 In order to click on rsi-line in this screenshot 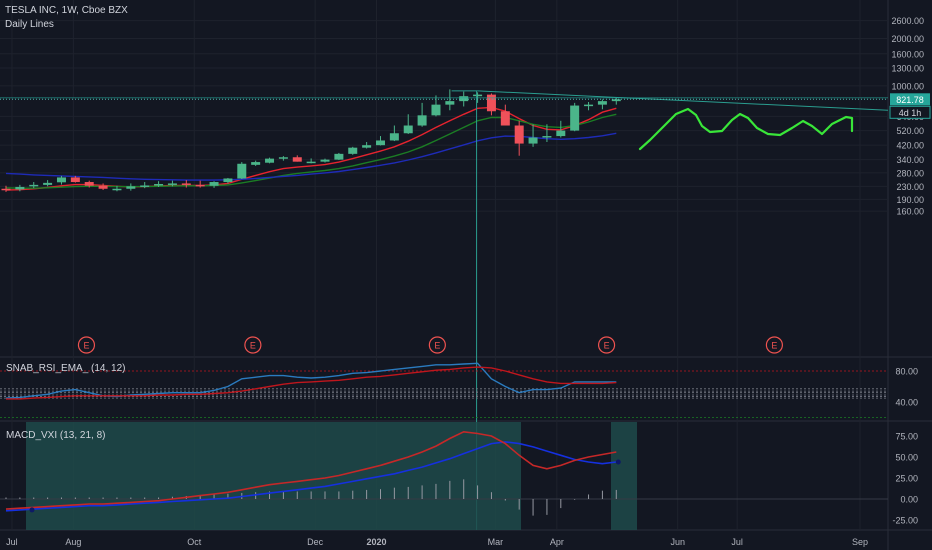, I will do `click(311, 383)`.